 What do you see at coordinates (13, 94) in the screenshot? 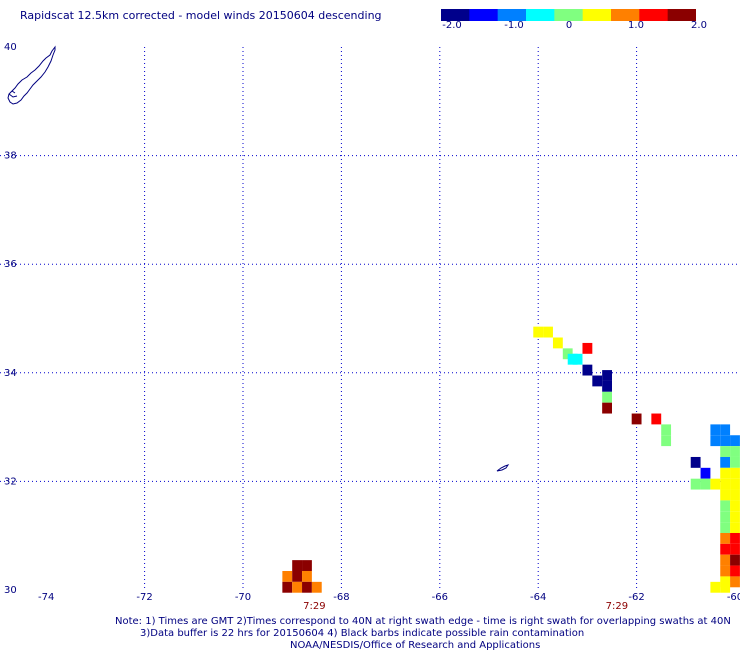
I see `coastline-inlet` at bounding box center [13, 94].